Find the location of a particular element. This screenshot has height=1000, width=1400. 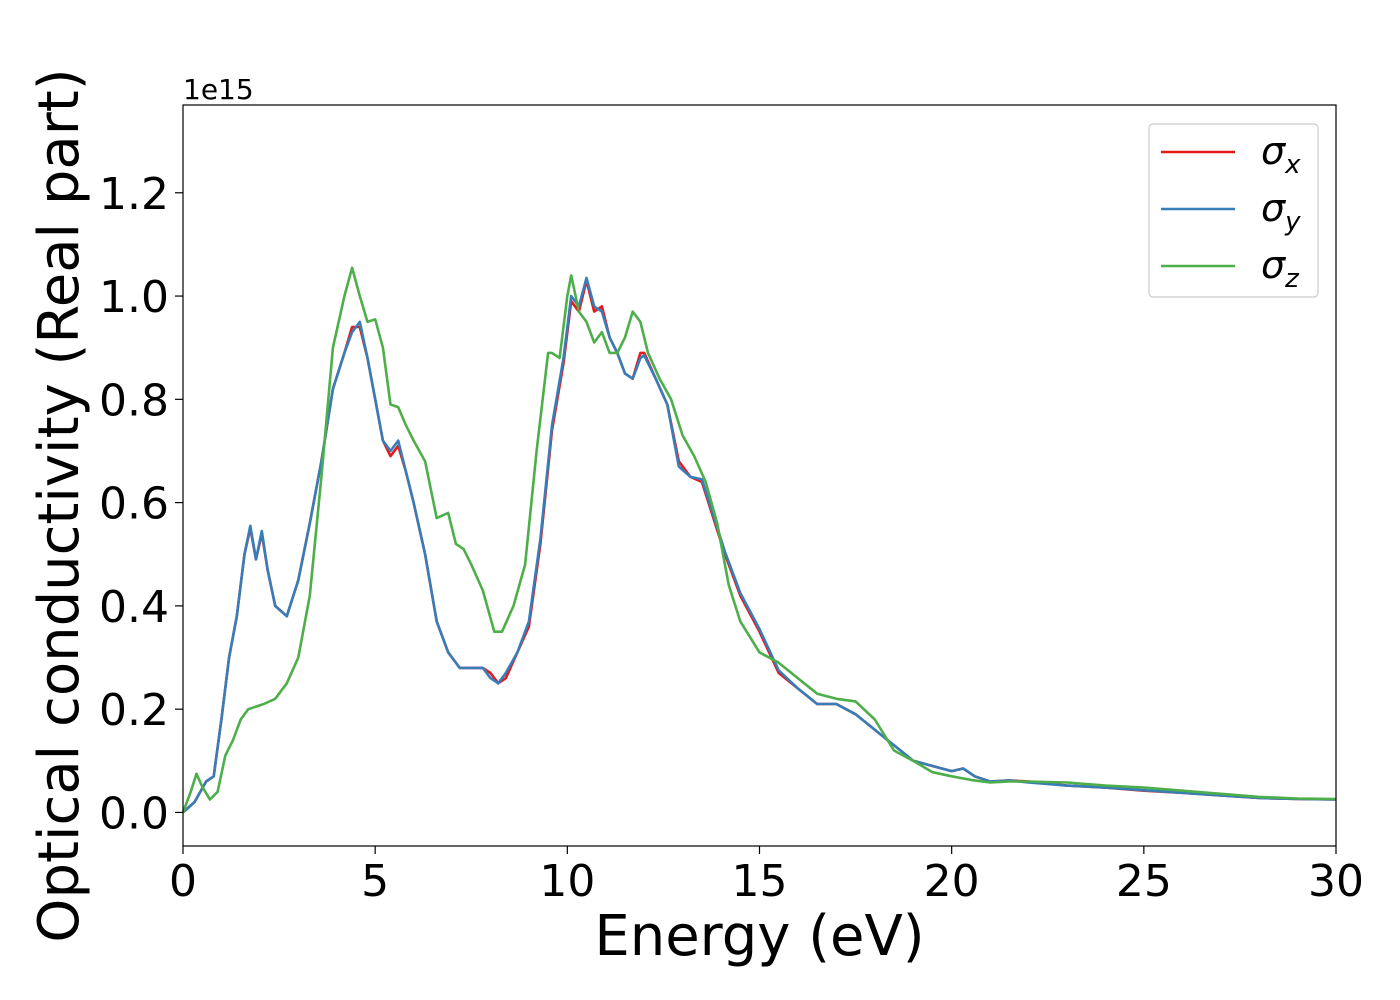

legend-label-z: σz is located at coordinates (1280, 268).